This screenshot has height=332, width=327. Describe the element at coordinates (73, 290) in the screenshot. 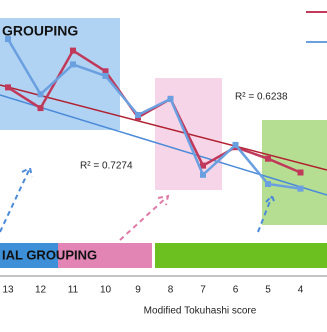

I see `x-tick-label: 11` at that location.